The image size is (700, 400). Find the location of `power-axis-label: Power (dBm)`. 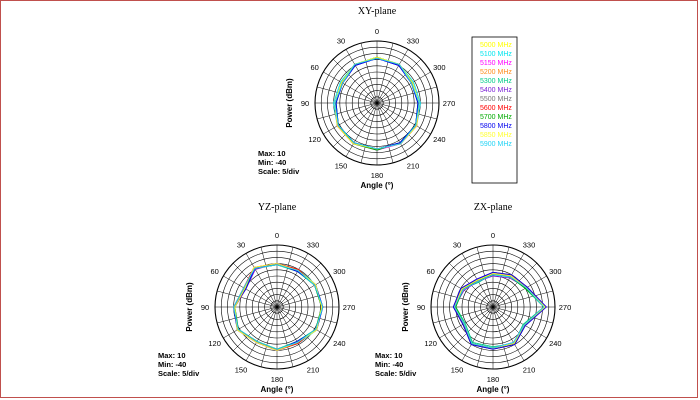

power-axis-label: Power (dBm) is located at coordinates (289, 103).